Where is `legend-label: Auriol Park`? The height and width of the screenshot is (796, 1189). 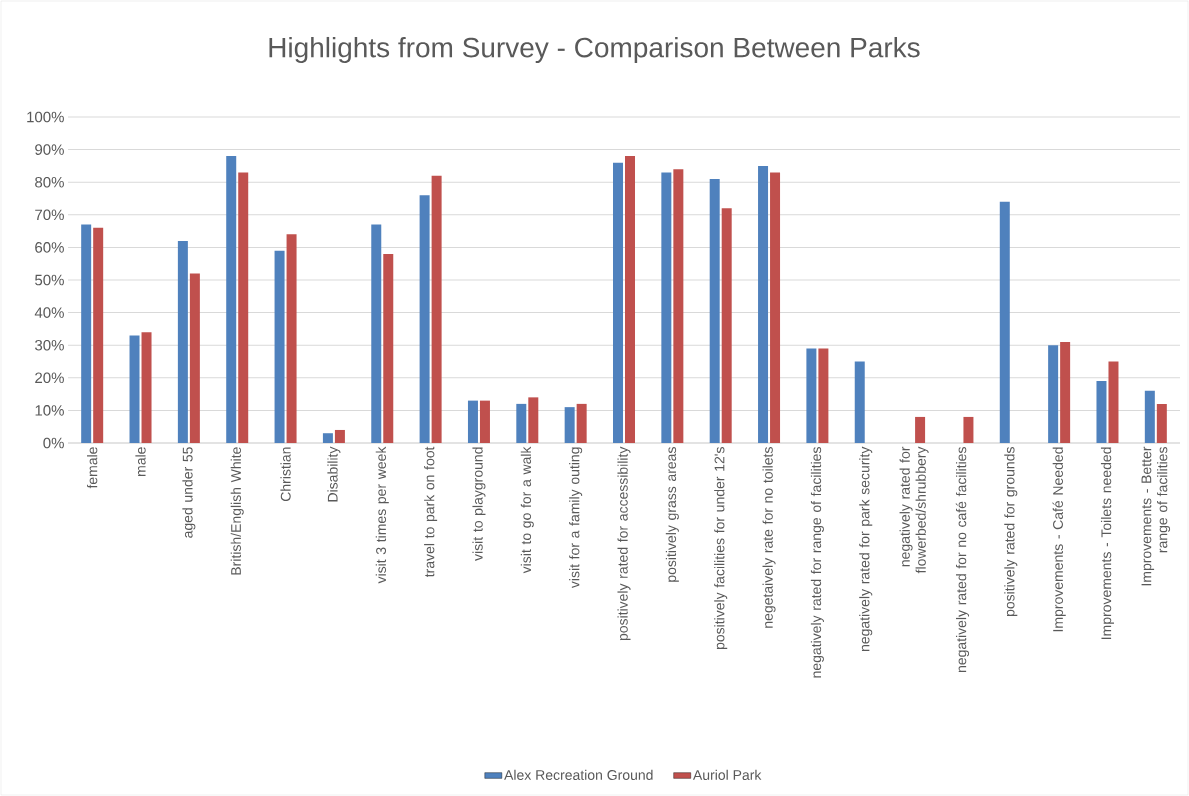
legend-label: Auriol Park is located at coordinates (727, 774).